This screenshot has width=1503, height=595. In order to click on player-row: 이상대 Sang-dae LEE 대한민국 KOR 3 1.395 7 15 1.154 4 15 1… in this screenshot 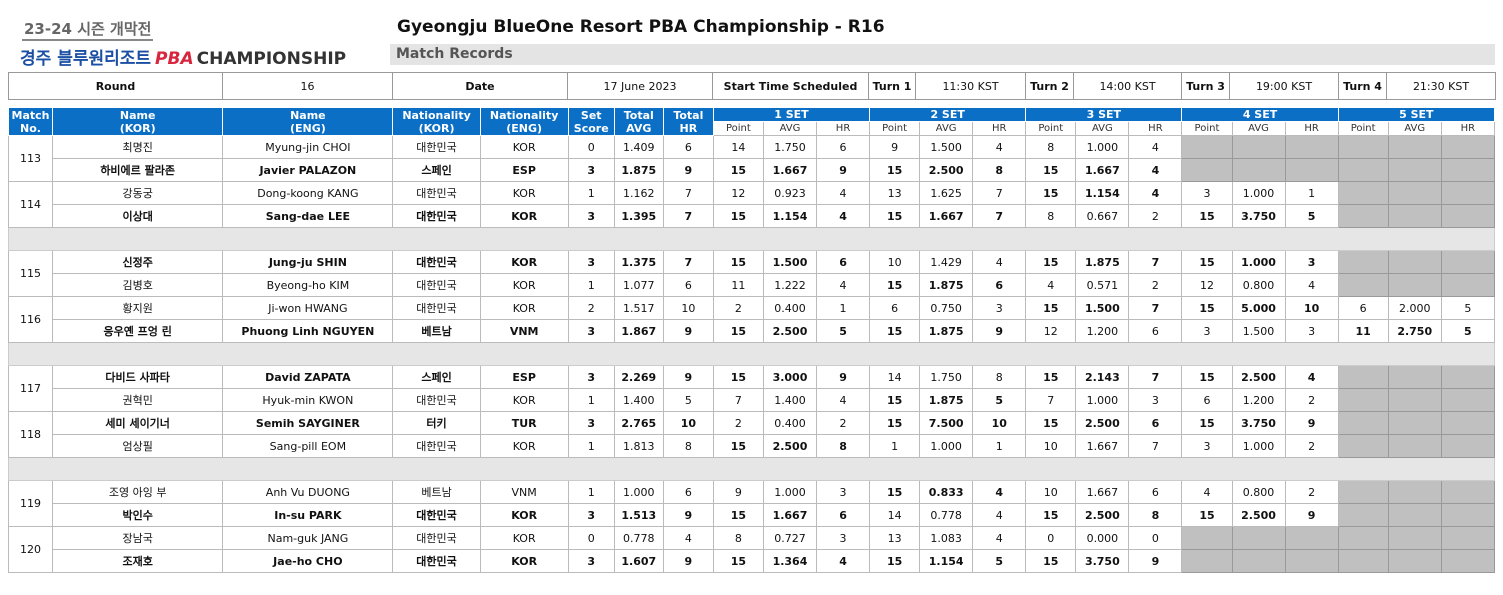, I will do `click(752, 216)`.